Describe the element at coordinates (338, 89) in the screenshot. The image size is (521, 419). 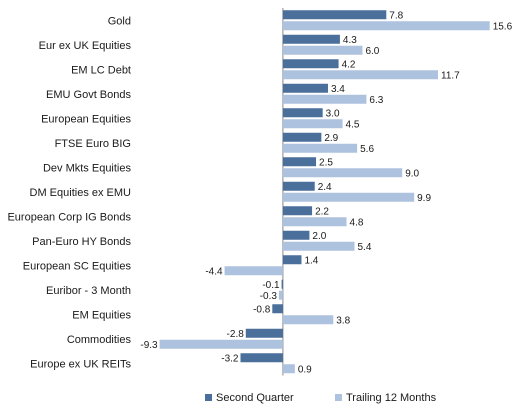
I see `data-label-second-quarter-emu-govt-bonds: 3.4` at that location.